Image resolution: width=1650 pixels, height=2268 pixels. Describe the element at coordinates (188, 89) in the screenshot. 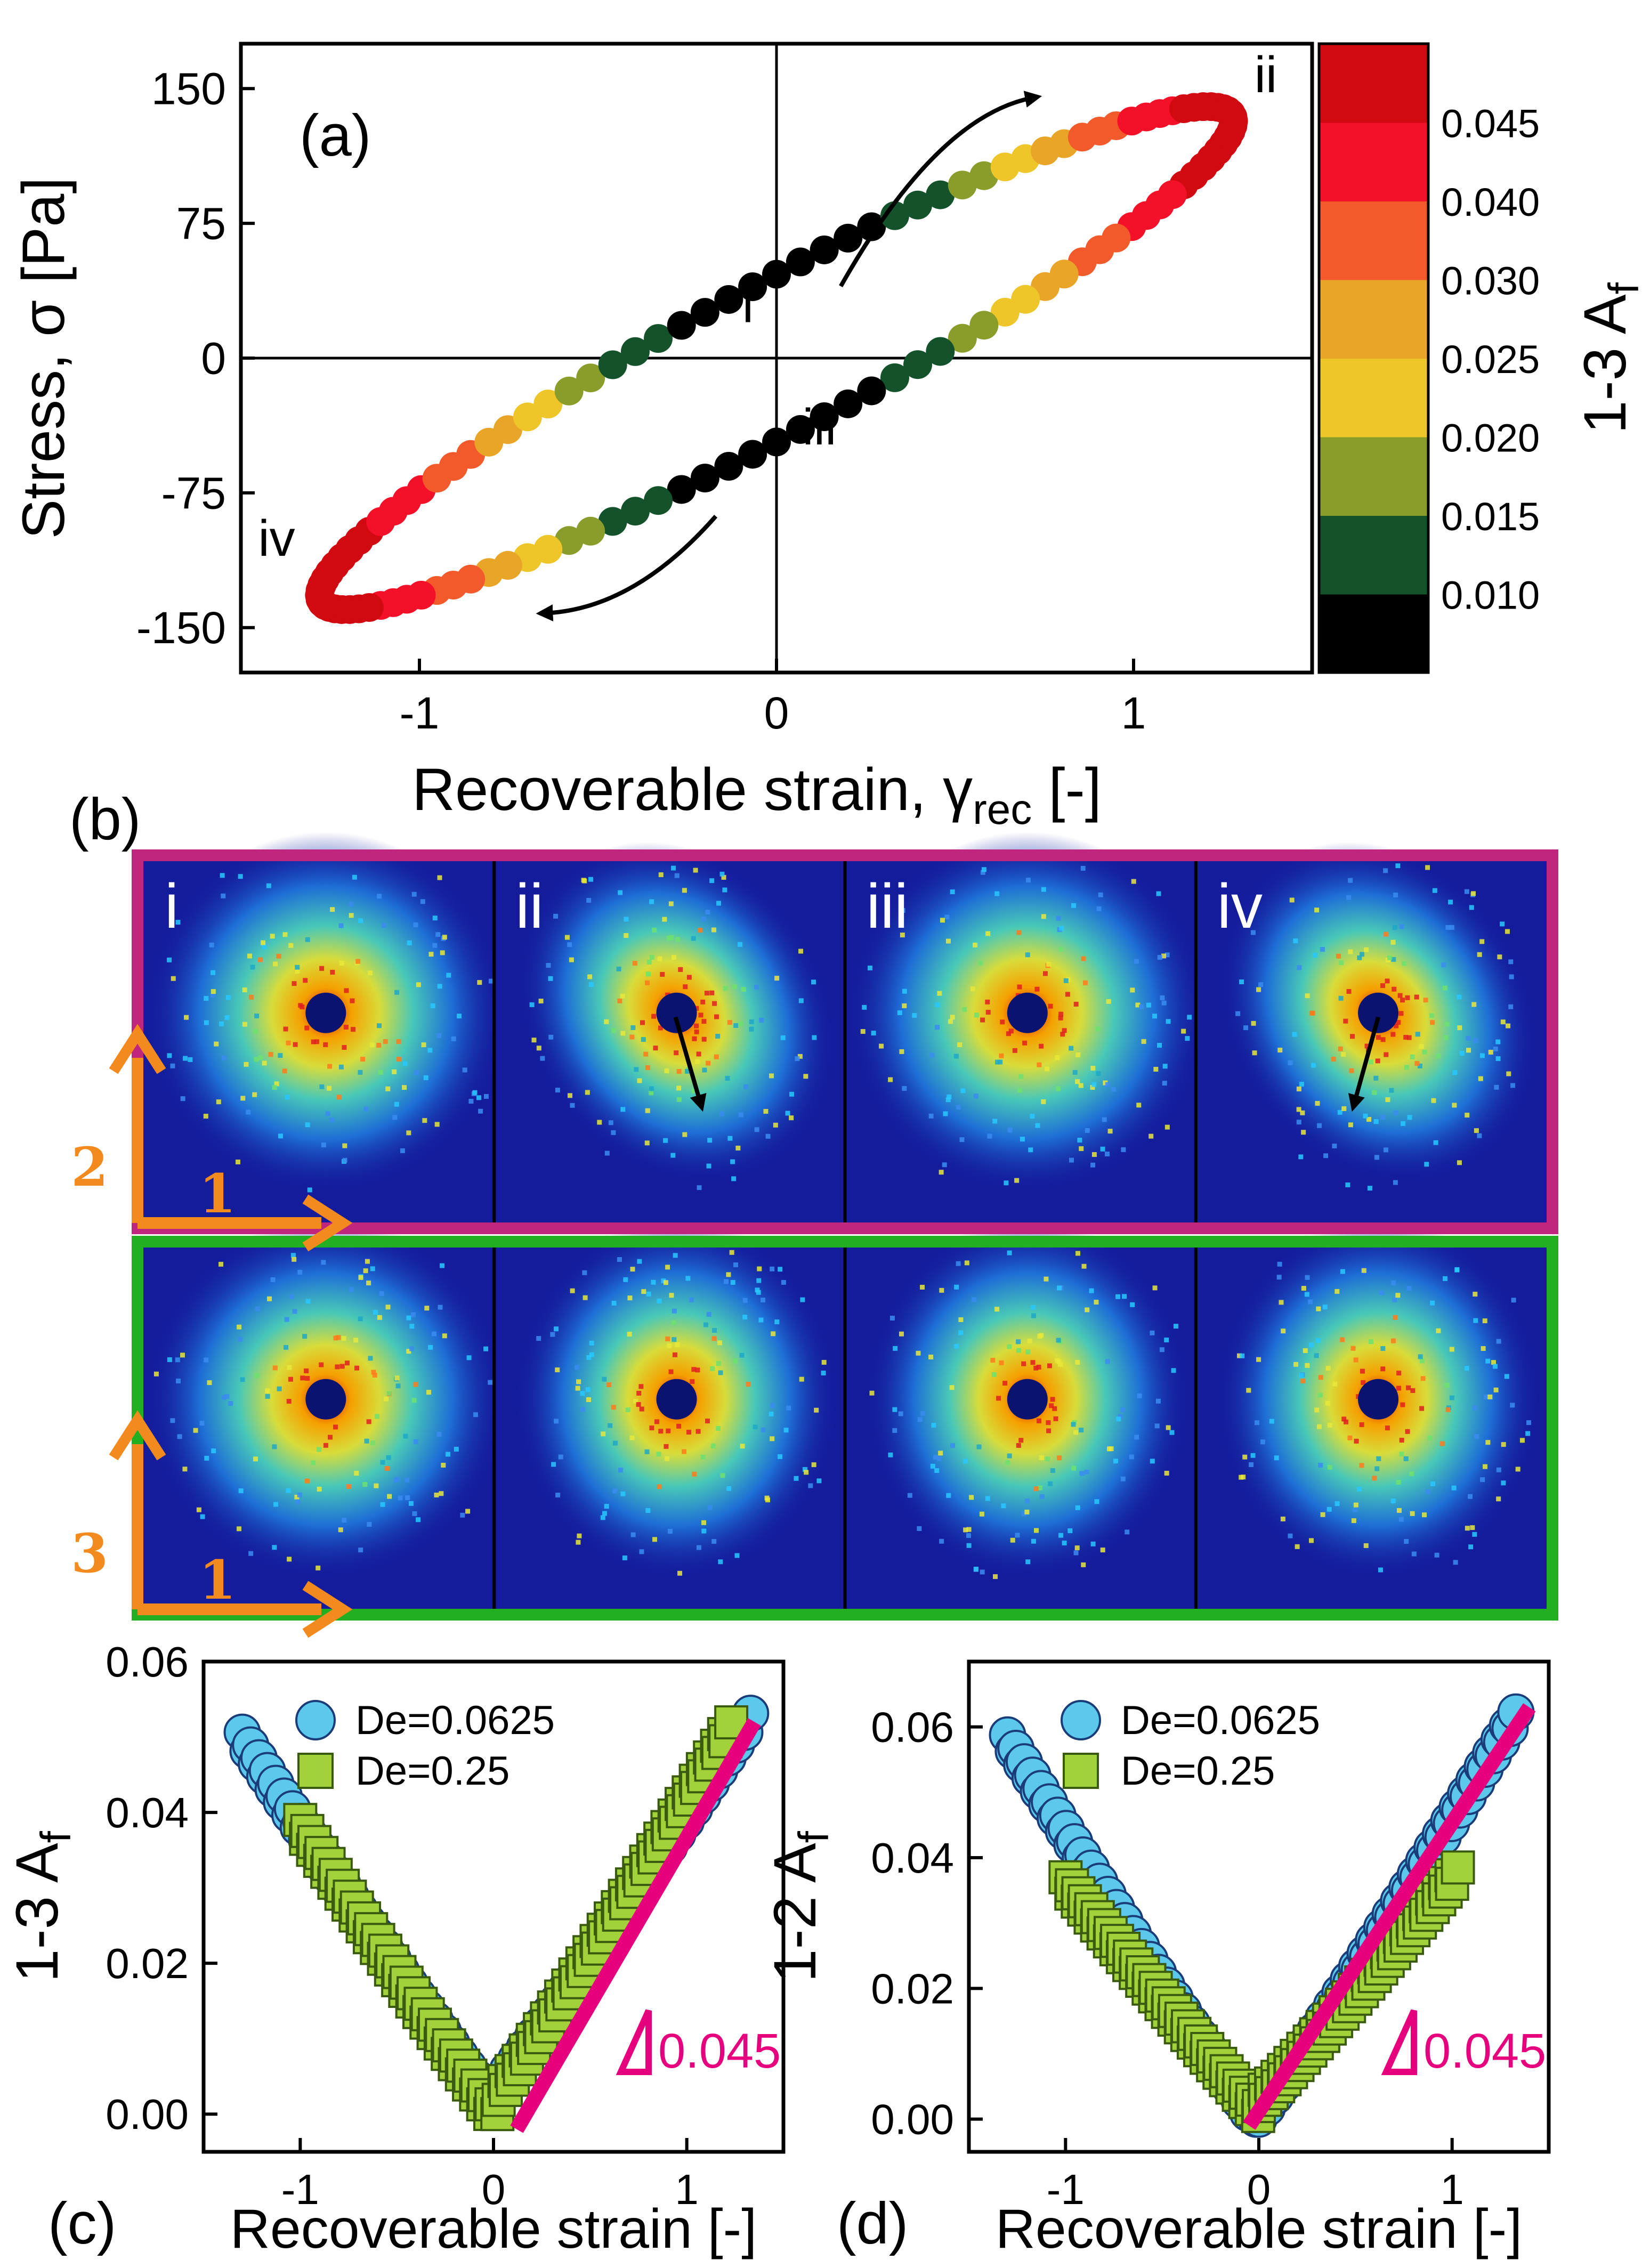

I see `y-tick-label: 150` at that location.